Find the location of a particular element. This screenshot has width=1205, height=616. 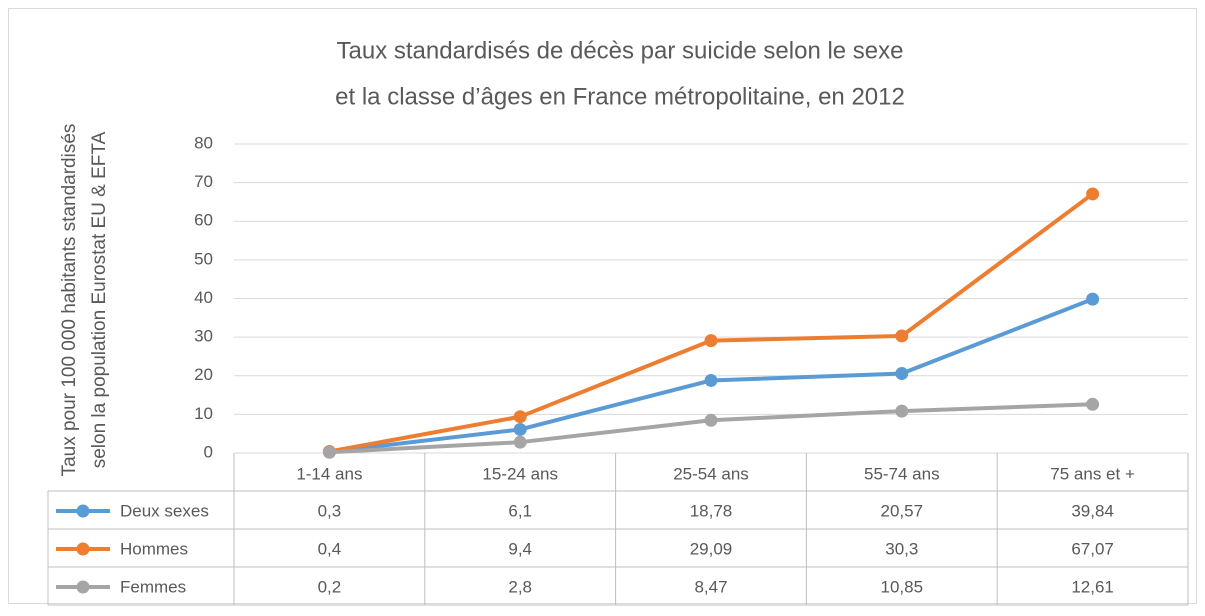

y-axis-label: selon la population Eurostat EU & EFTA is located at coordinates (99, 299).